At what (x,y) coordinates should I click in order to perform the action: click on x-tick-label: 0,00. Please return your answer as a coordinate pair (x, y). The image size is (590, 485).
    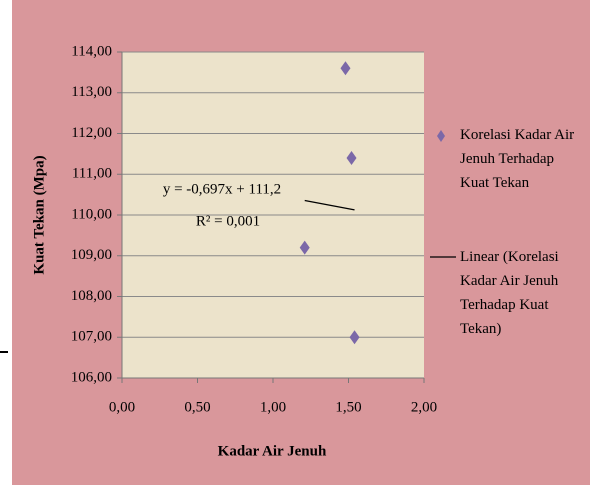
    Looking at the image, I should click on (122, 407).